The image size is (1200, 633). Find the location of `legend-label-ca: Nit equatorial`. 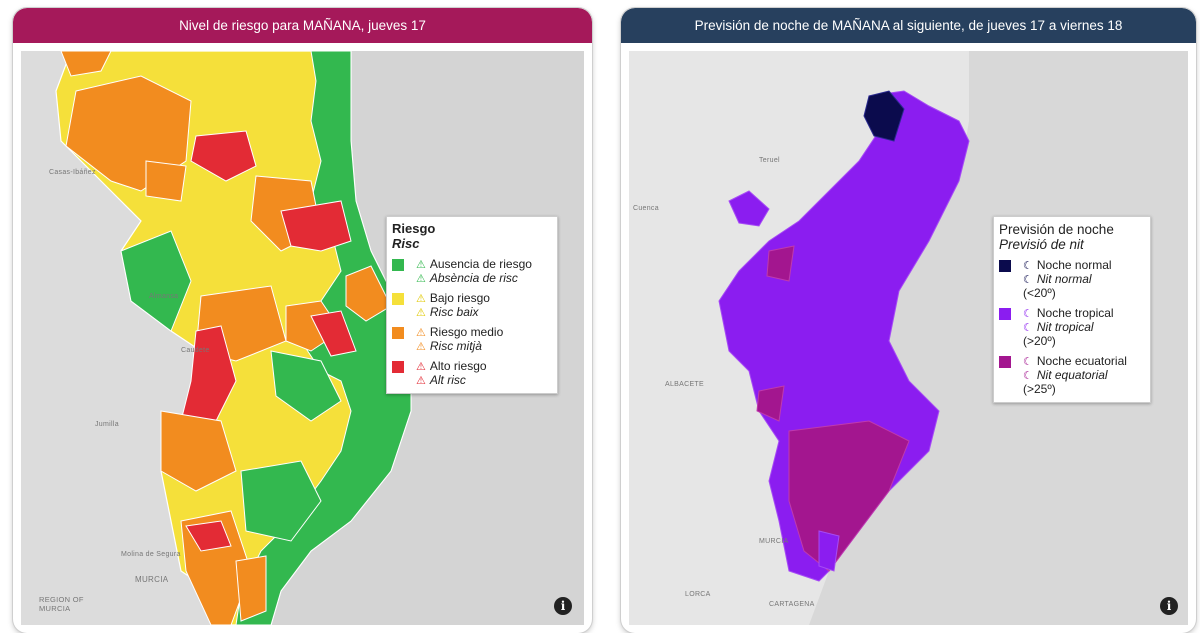

legend-label-ca: Nit equatorial is located at coordinates (1072, 375).